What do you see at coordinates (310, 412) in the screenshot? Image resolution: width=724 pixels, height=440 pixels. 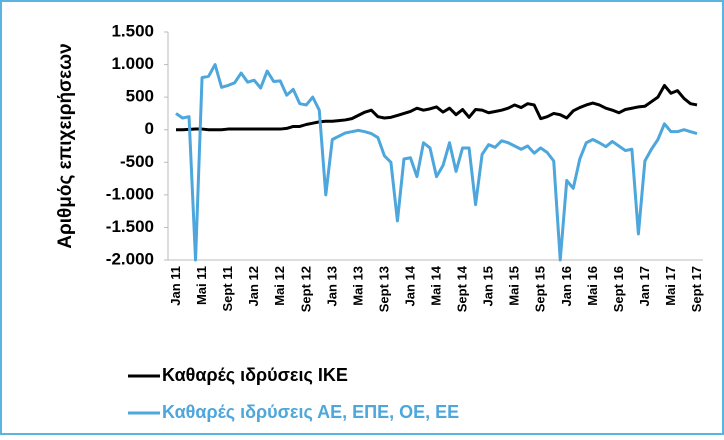 I see `legend-label: Καθαρές ιδρύσεις ΑΕ, ΕΠΕ, ΟΕ, ΕΕ` at bounding box center [310, 412].